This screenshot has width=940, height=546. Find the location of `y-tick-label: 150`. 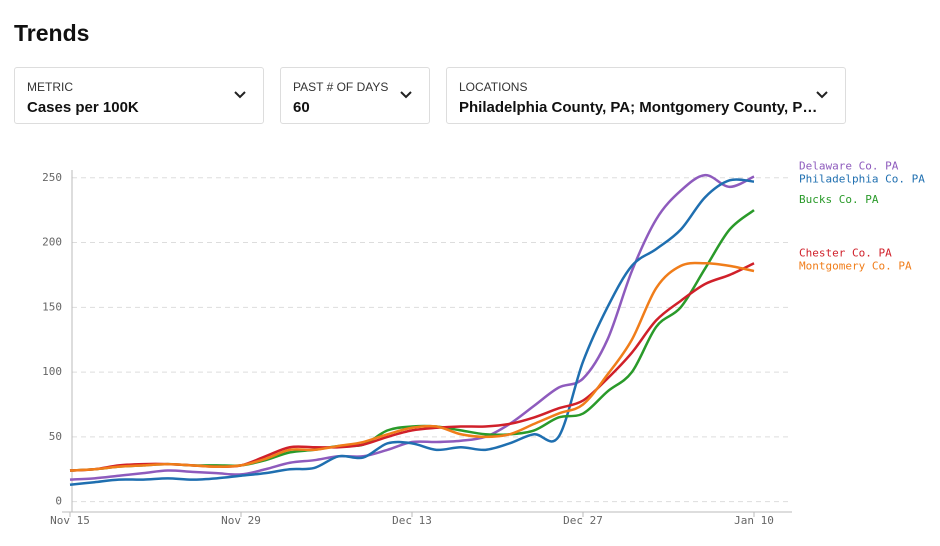

y-tick-label: 150 is located at coordinates (52, 306).